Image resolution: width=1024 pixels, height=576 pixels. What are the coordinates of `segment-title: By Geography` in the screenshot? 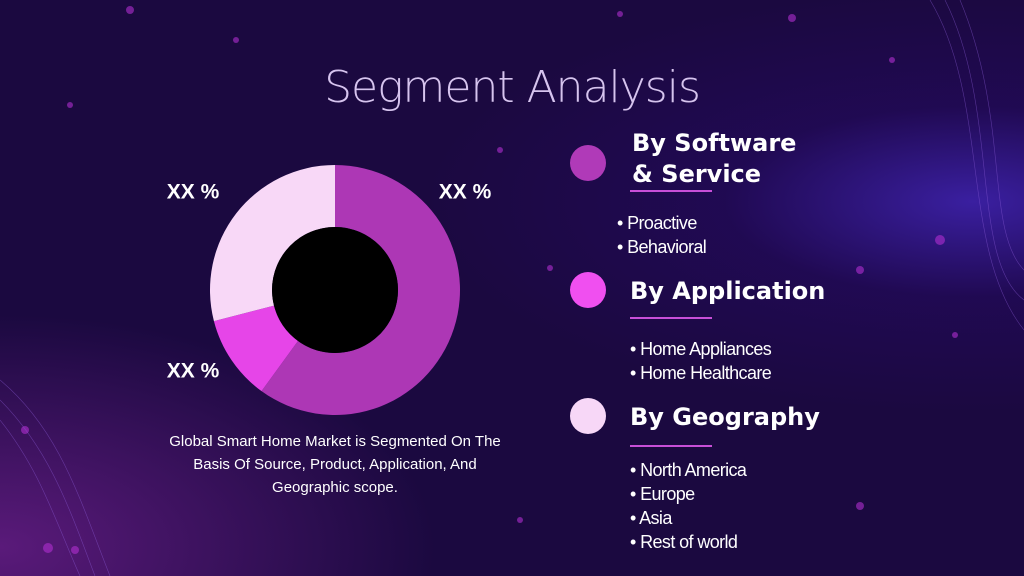 It's located at (725, 417).